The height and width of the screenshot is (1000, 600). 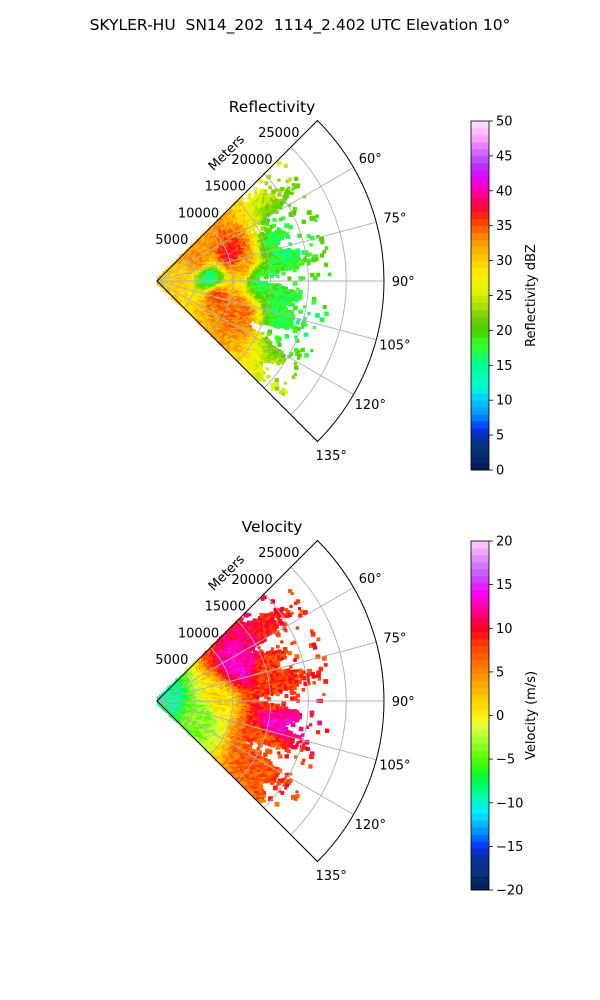 What do you see at coordinates (255, 224) in the screenshot?
I see `grid-spoke` at bounding box center [255, 224].